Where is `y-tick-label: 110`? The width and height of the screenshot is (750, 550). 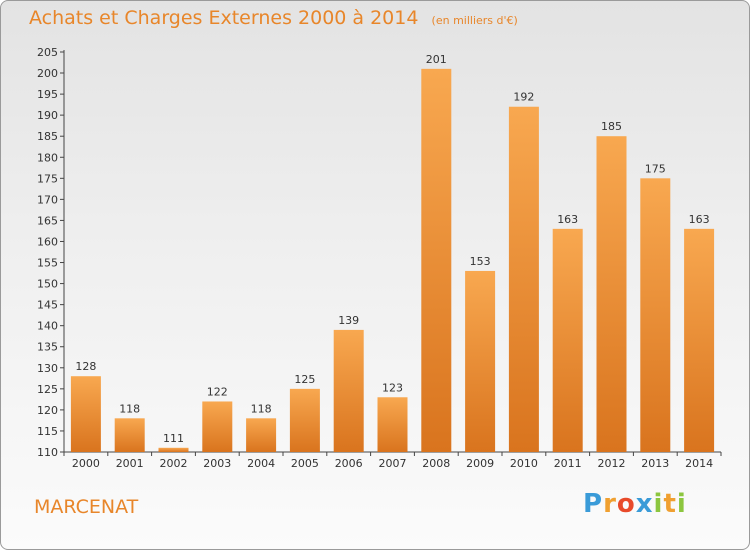 y-tick-label: 110 is located at coordinates (47, 452).